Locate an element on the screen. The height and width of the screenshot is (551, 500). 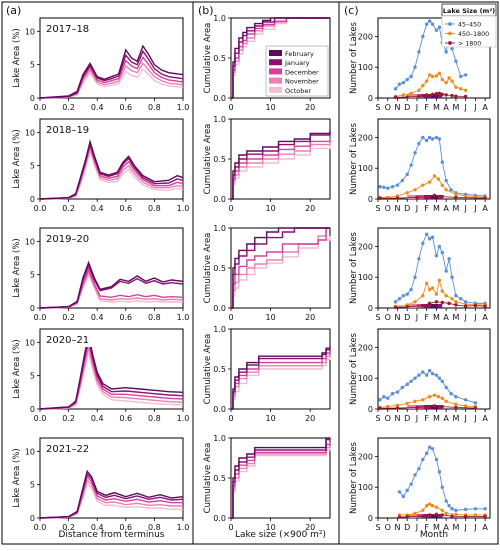
subplot-title: 2018–19 is located at coordinates (67, 130).